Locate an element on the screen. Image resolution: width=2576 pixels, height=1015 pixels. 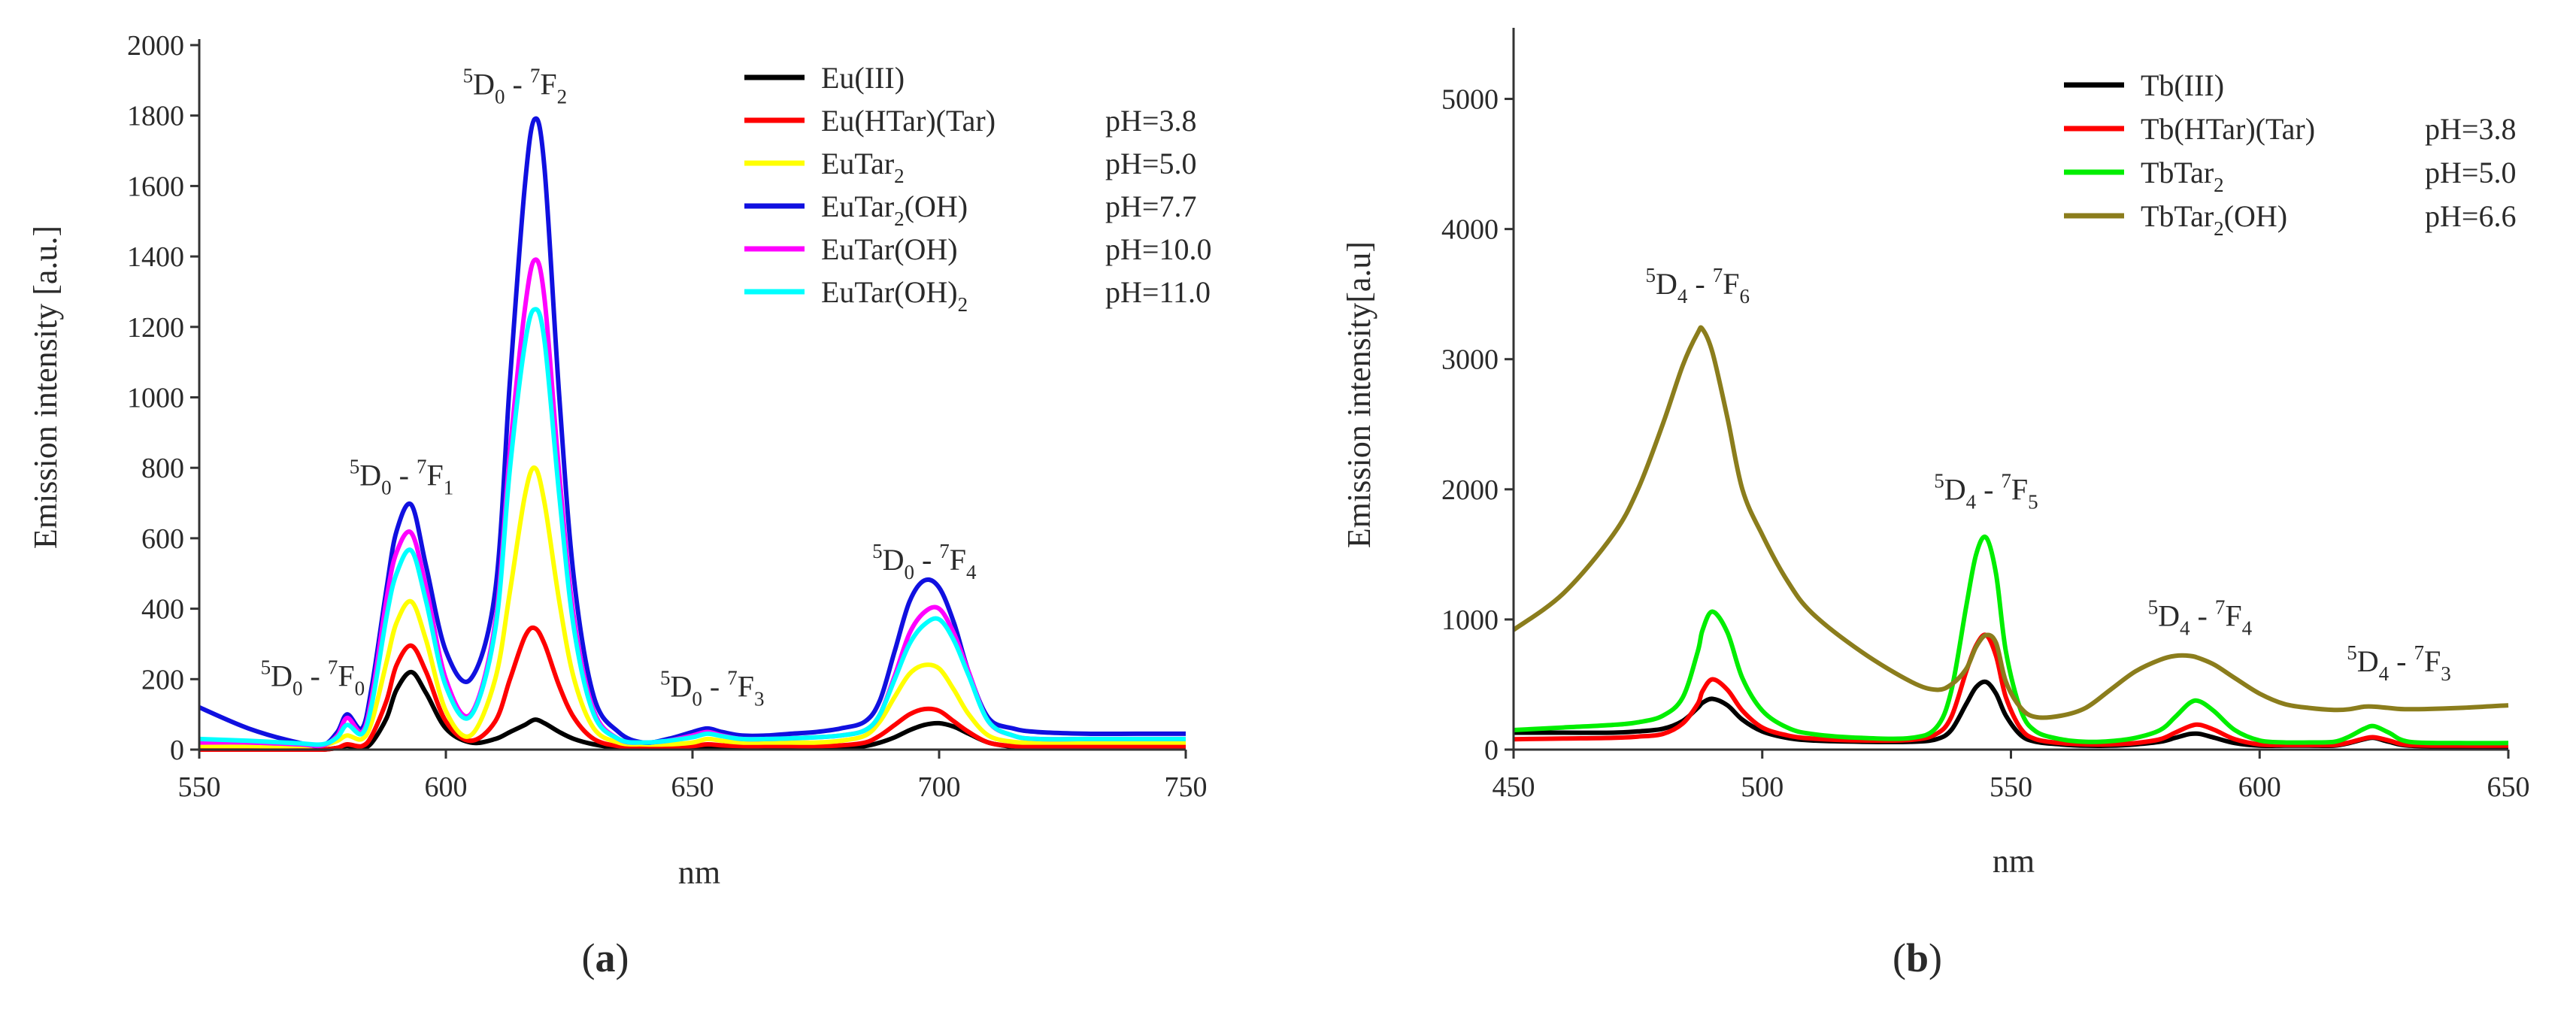
panel-b-legend-label: TbTar2 is located at coordinates (2182, 176).